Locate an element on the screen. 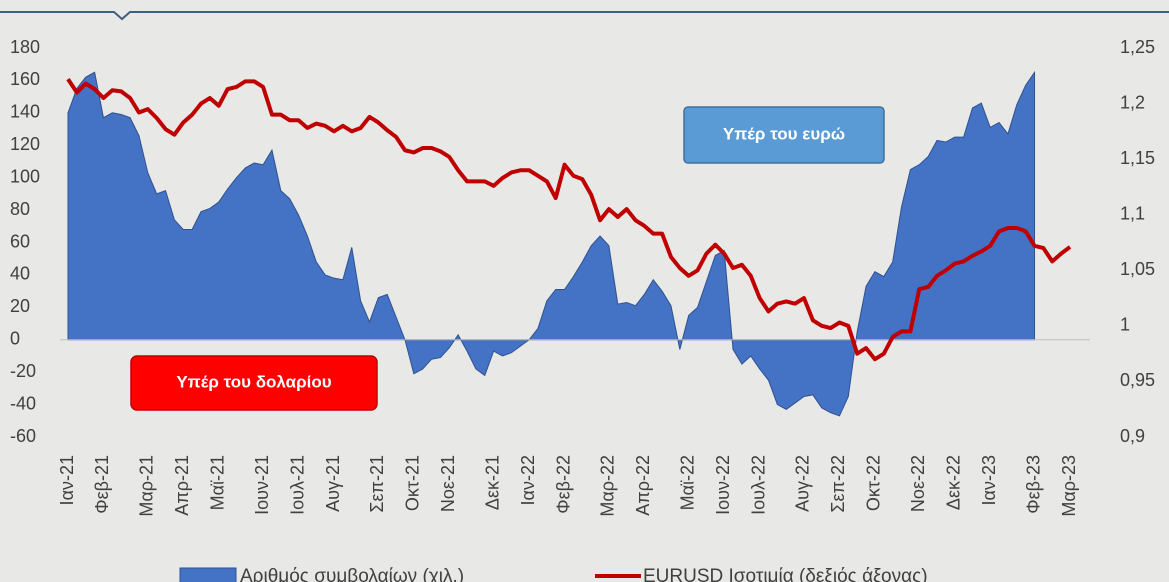 Image resolution: width=1169 pixels, height=582 pixels. x-tick-label: Φεβ-22 is located at coordinates (563, 484).